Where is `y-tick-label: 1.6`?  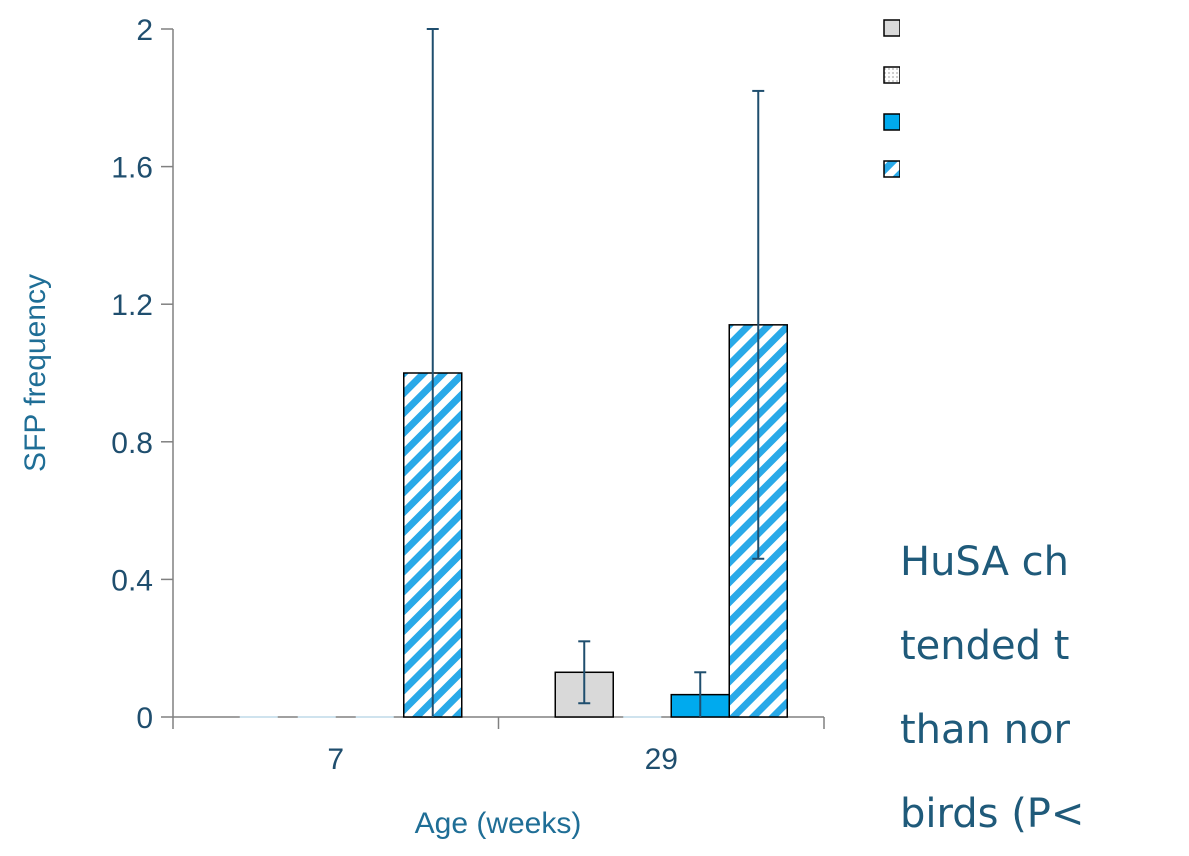
y-tick-label: 1.6 is located at coordinates (132, 168).